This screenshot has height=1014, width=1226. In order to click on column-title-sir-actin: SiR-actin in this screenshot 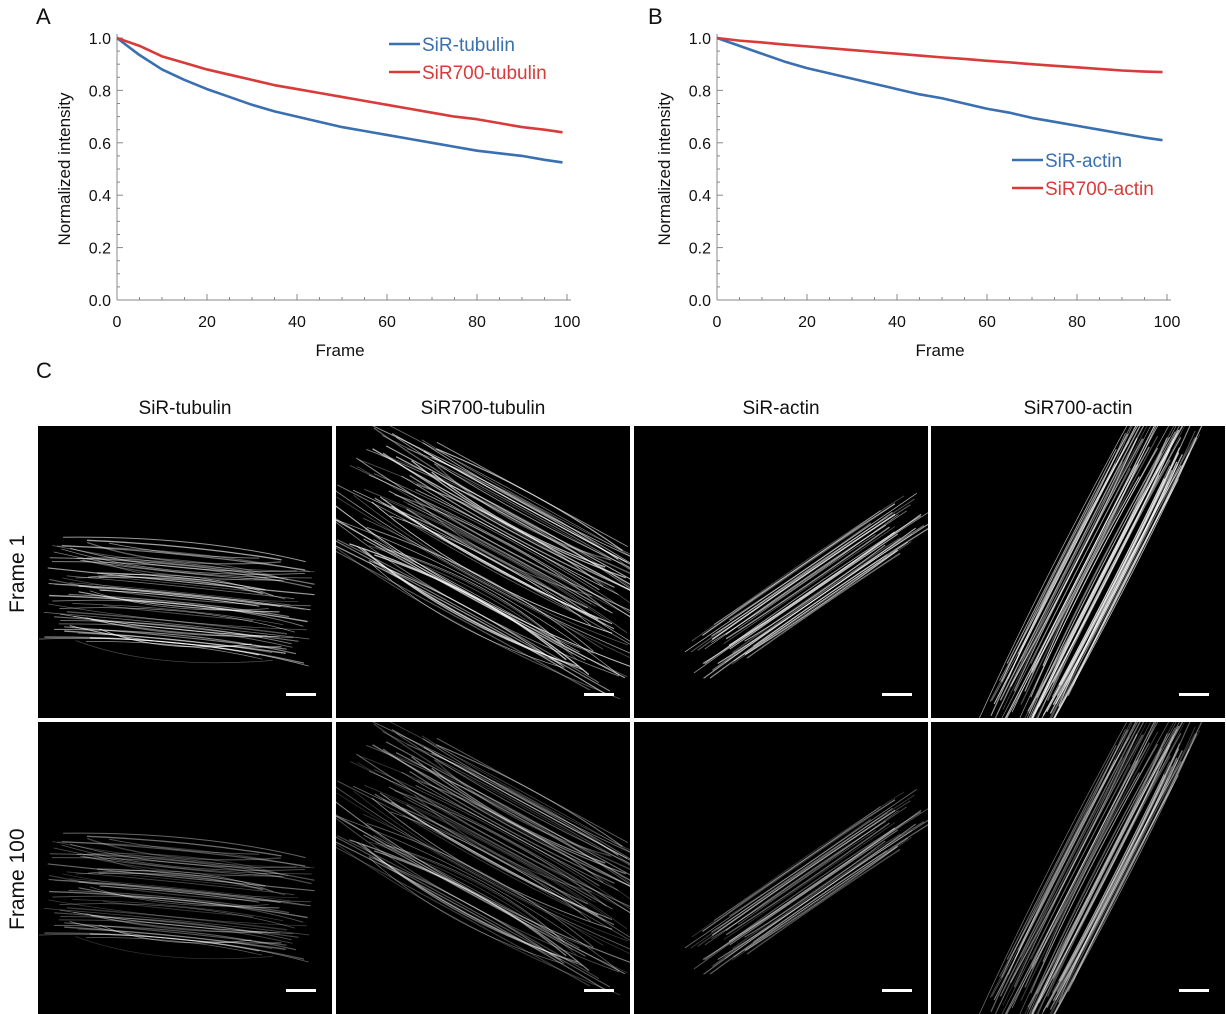, I will do `click(781, 408)`.